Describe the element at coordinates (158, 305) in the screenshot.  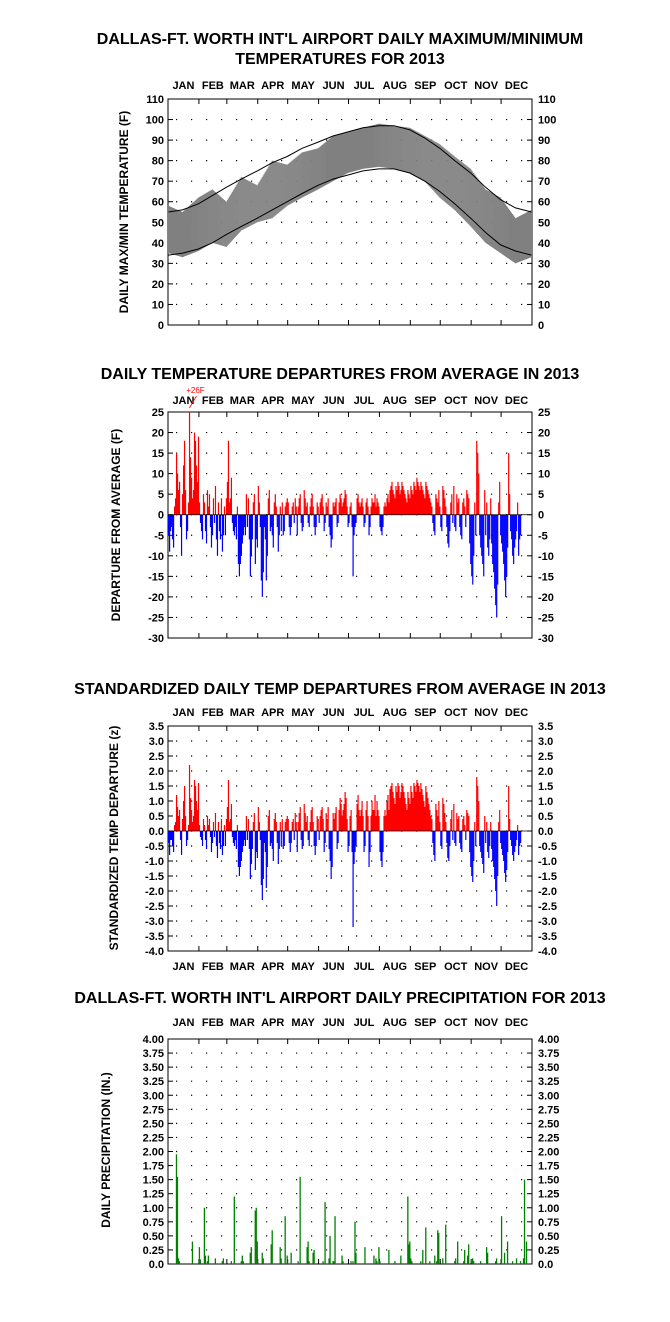
I see `y-tick-label-left: 10` at that location.